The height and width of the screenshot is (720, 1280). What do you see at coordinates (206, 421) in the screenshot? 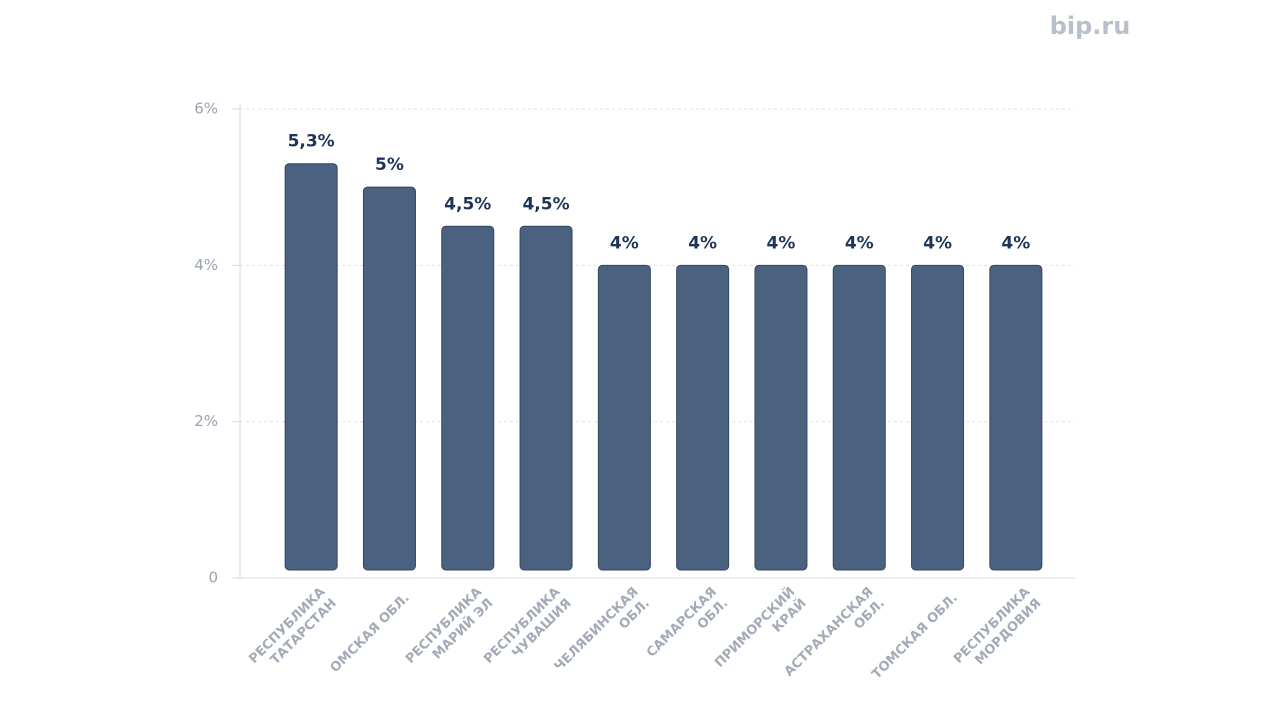
I see `y-tick-label: 2%` at bounding box center [206, 421].